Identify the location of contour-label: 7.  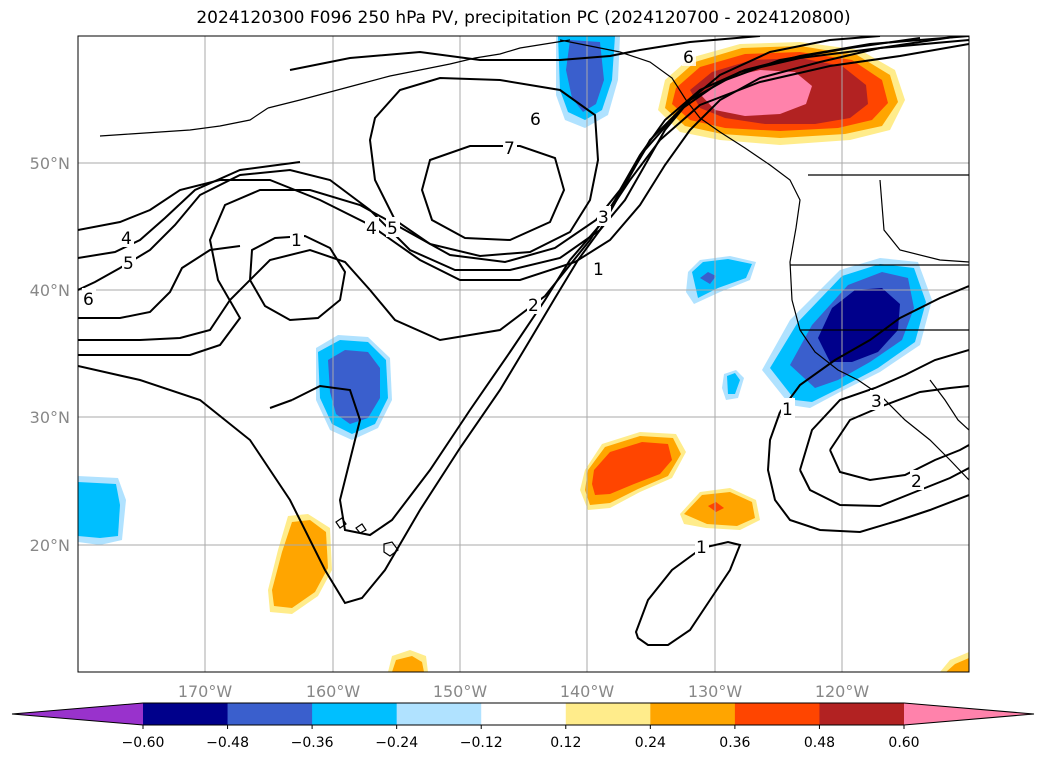
(509, 149).